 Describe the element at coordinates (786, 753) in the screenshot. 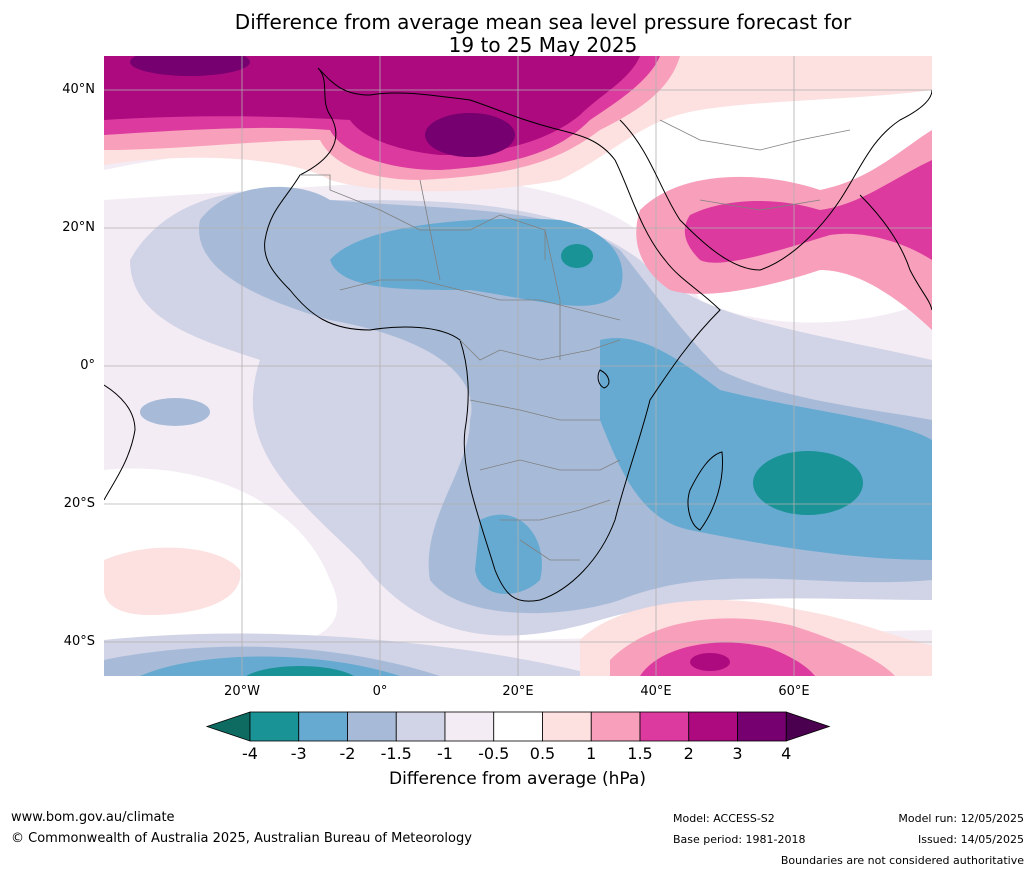

I see `colorbar-tick-label: 4` at that location.